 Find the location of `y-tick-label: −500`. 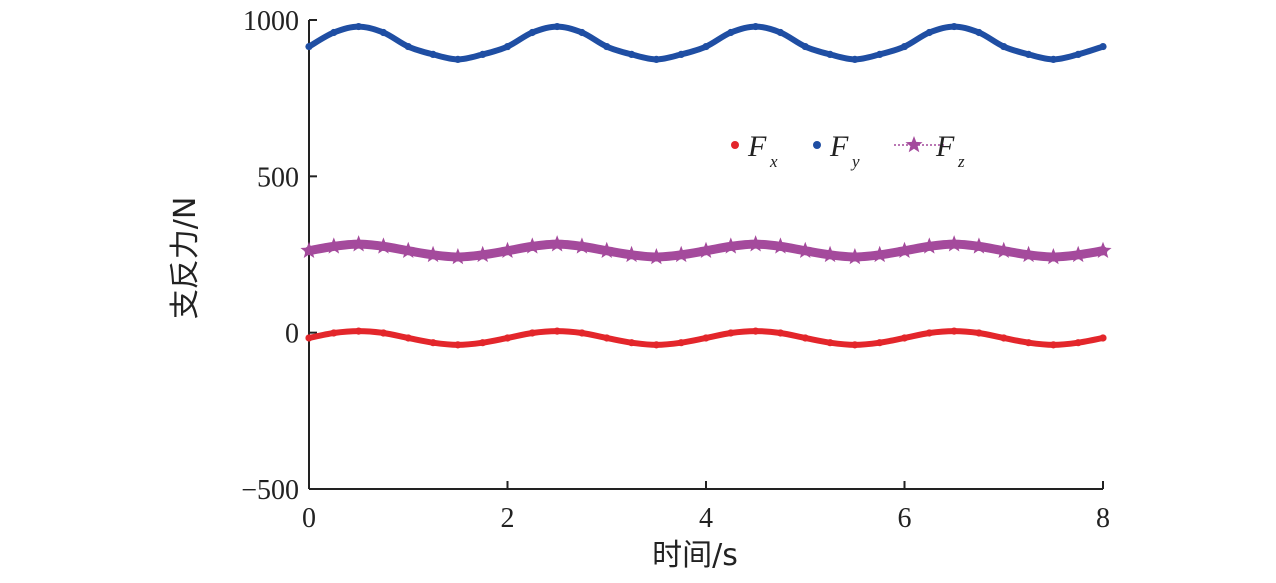

y-tick-label: −500 is located at coordinates (270, 490).